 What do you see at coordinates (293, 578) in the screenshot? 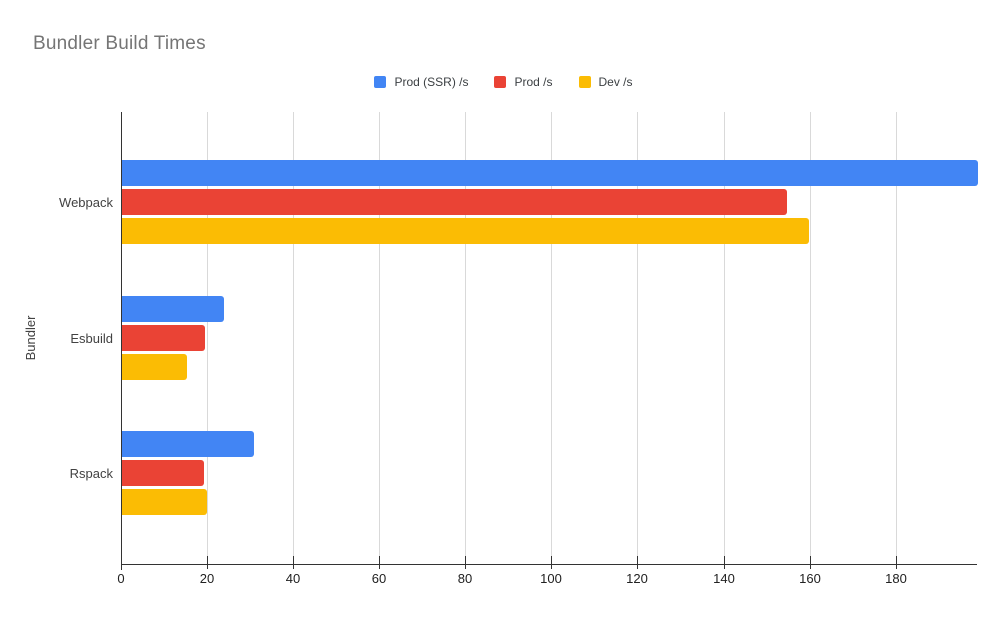
I see `x-tick-label-40: 40` at bounding box center [293, 578].